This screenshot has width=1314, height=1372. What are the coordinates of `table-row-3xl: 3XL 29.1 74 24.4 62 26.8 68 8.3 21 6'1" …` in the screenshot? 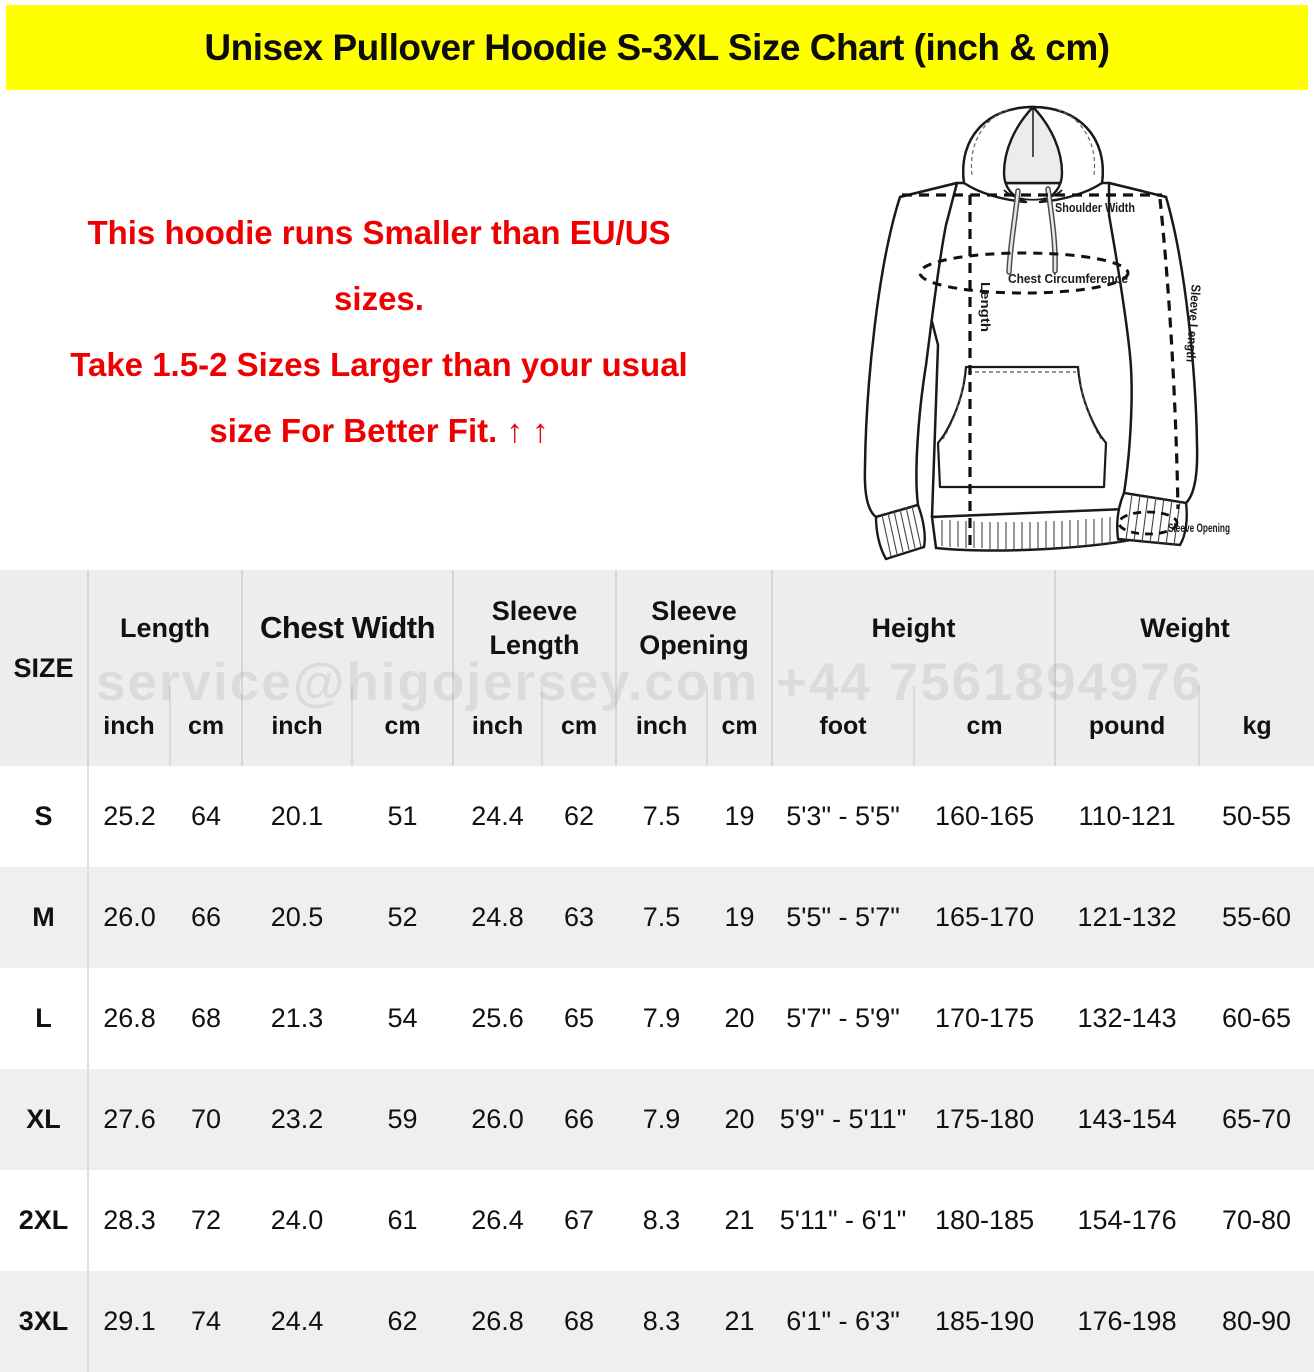 It's located at (657, 1321).